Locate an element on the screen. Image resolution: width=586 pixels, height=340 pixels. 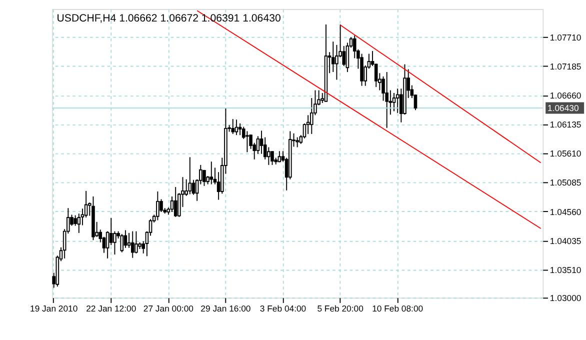
y-tick-label: 1.06660 is located at coordinates (566, 95).